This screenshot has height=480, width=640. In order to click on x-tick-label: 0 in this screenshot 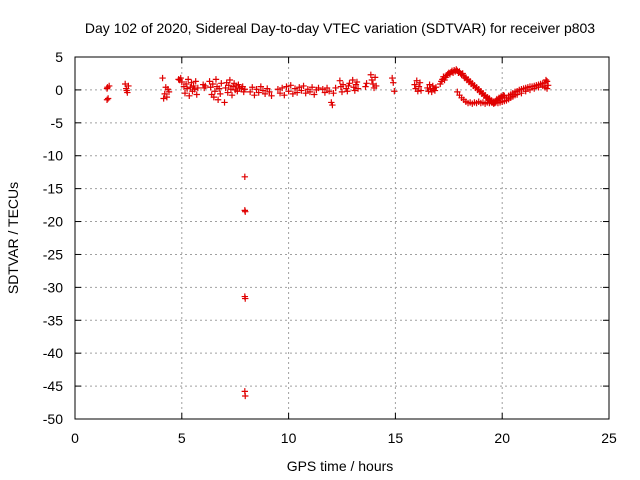, I will do `click(75, 438)`.